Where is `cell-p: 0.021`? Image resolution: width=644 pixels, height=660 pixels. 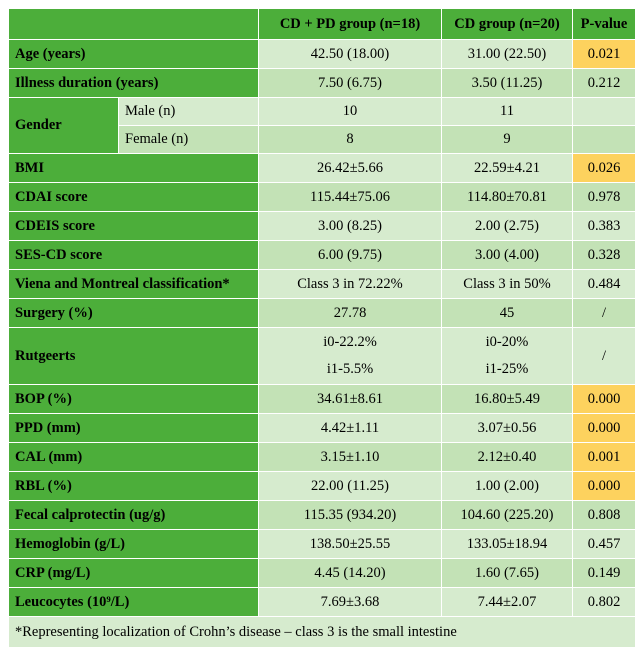 cell-p: 0.021 is located at coordinates (604, 54).